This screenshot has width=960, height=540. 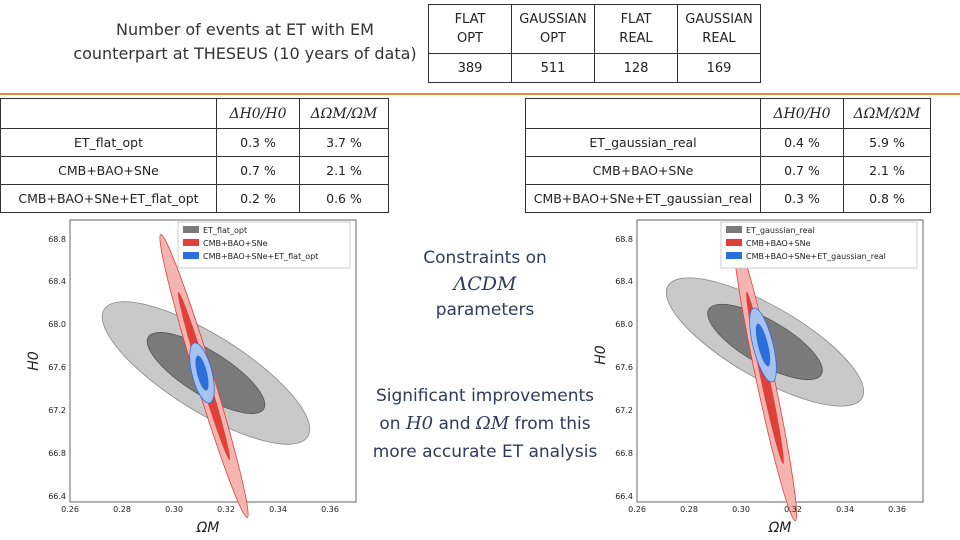 What do you see at coordinates (278, 509) in the screenshot?
I see `x-tick-label: 0.34` at bounding box center [278, 509].